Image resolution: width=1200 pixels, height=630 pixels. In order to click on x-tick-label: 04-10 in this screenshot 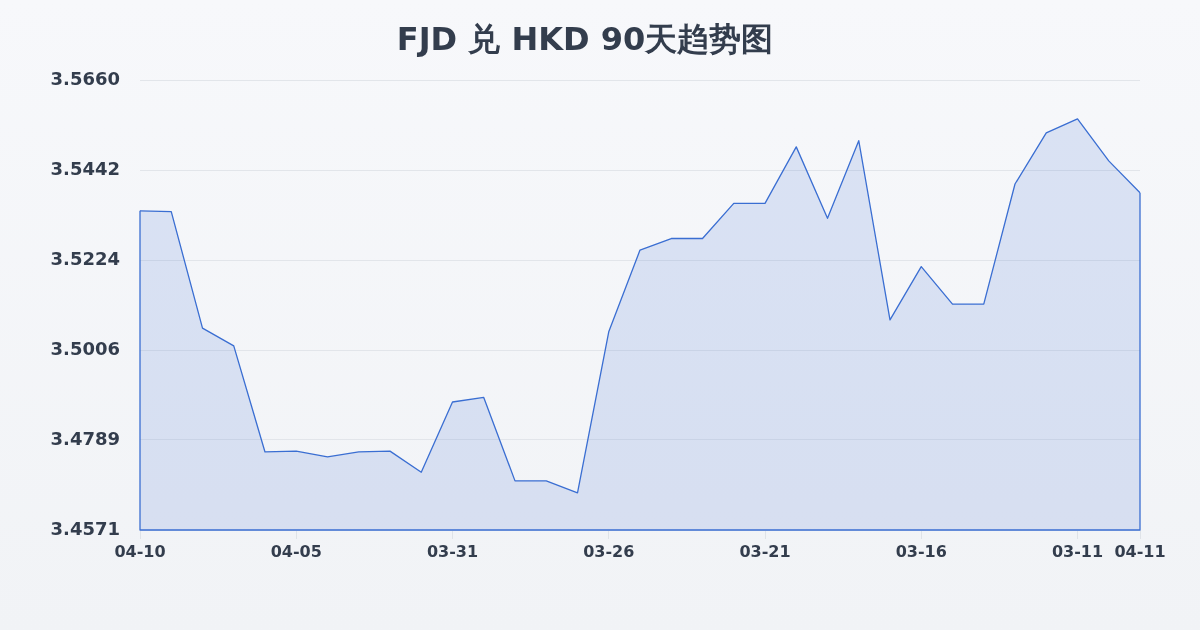, I will do `click(140, 551)`.